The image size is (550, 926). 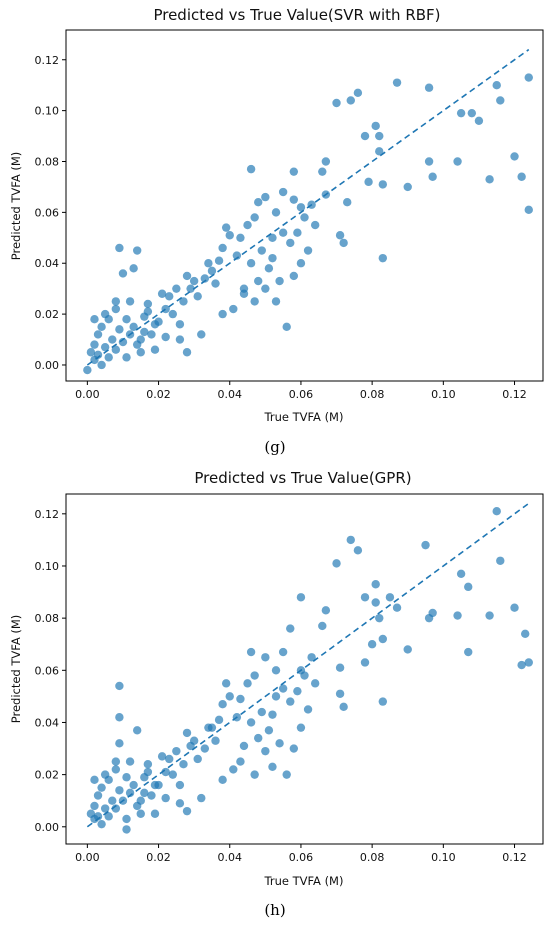 I want to click on y-tick-label: 0.10, so click(x=47, y=566).